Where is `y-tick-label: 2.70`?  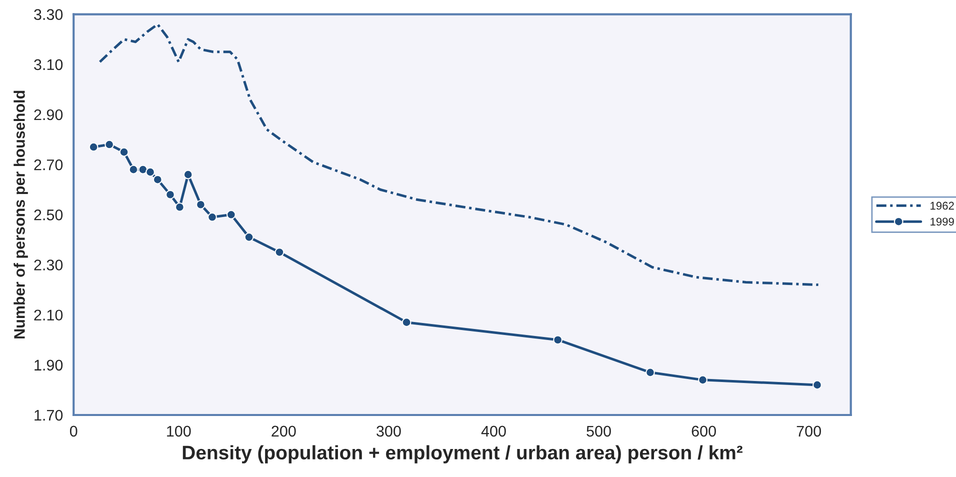 y-tick-label: 2.70 is located at coordinates (48, 164).